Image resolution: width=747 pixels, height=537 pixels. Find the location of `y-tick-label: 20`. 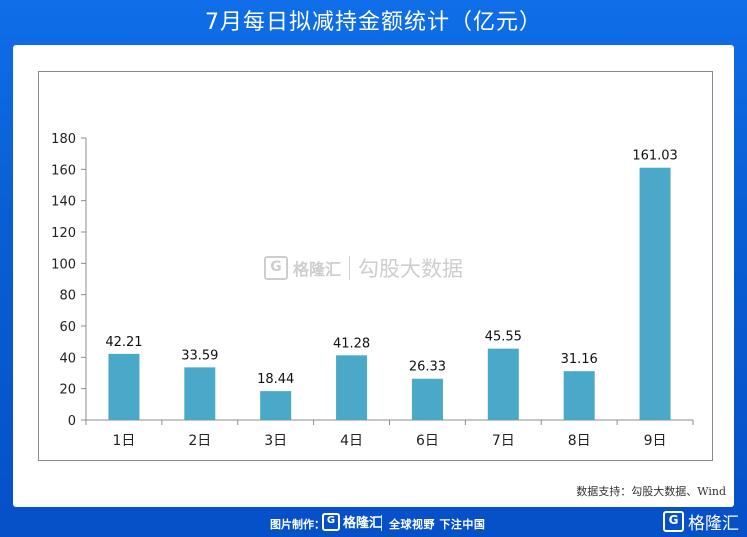

y-tick-label: 20 is located at coordinates (67, 390).